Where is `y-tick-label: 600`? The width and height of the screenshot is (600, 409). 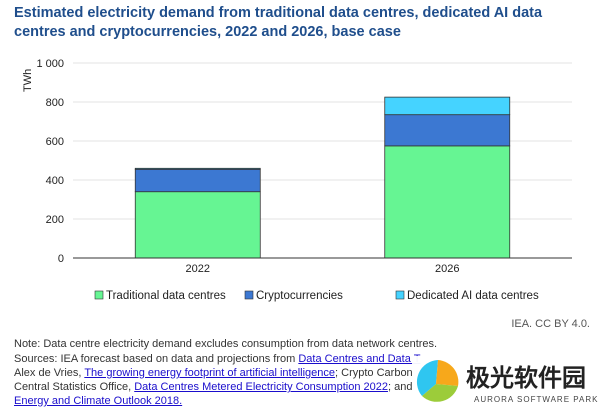 y-tick-label: 600 is located at coordinates (55, 142).